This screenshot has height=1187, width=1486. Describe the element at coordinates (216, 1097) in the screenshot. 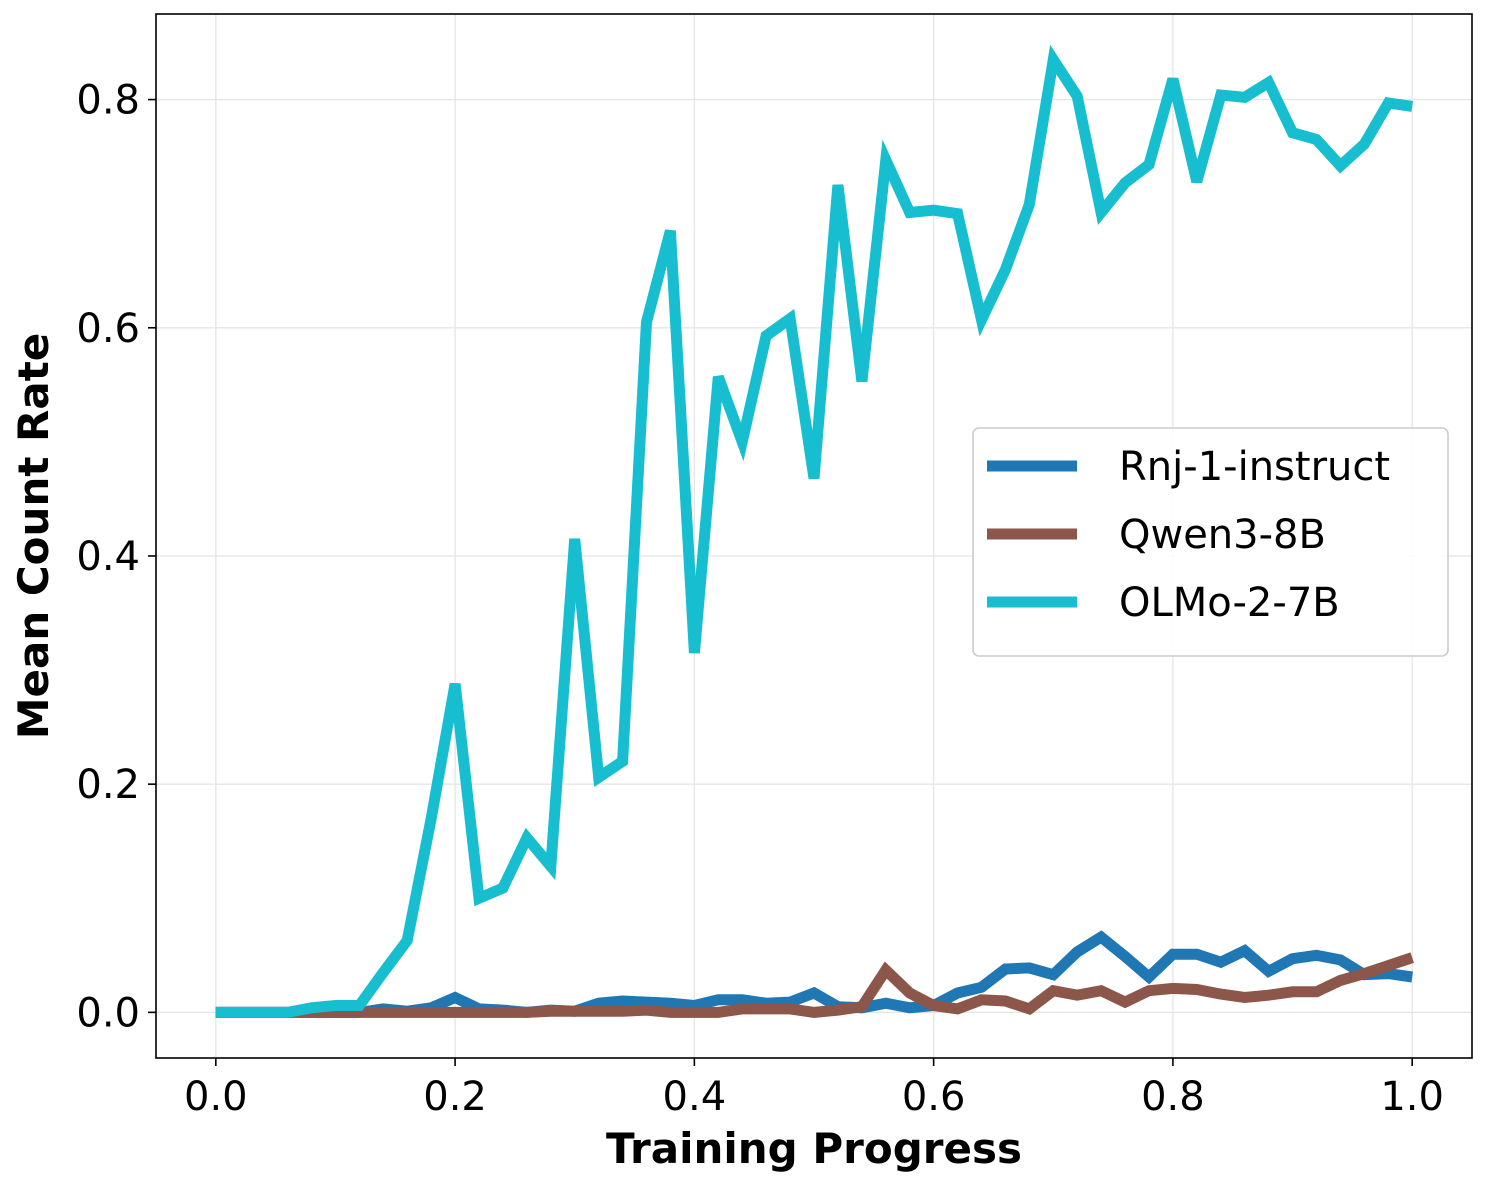

I see `x-tick-label: 0.0` at that location.